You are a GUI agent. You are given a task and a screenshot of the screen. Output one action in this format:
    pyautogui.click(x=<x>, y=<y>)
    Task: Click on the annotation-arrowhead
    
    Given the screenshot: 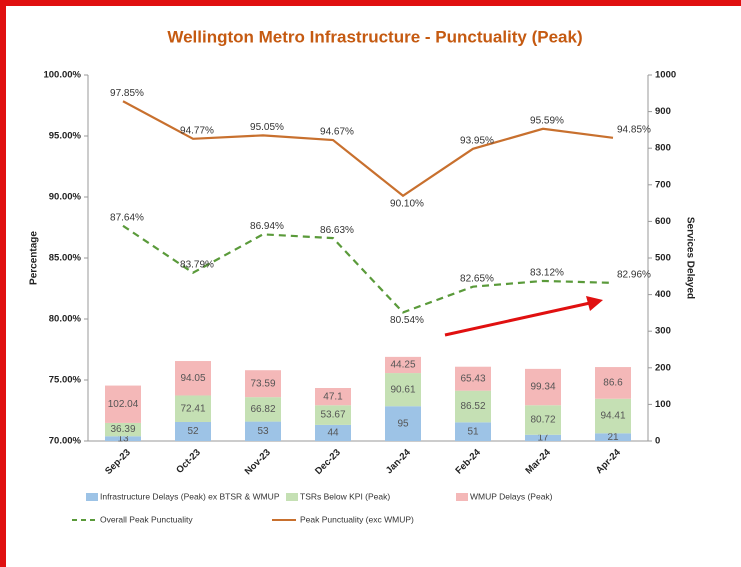 What is the action you would take?
    pyautogui.click(x=594, y=303)
    